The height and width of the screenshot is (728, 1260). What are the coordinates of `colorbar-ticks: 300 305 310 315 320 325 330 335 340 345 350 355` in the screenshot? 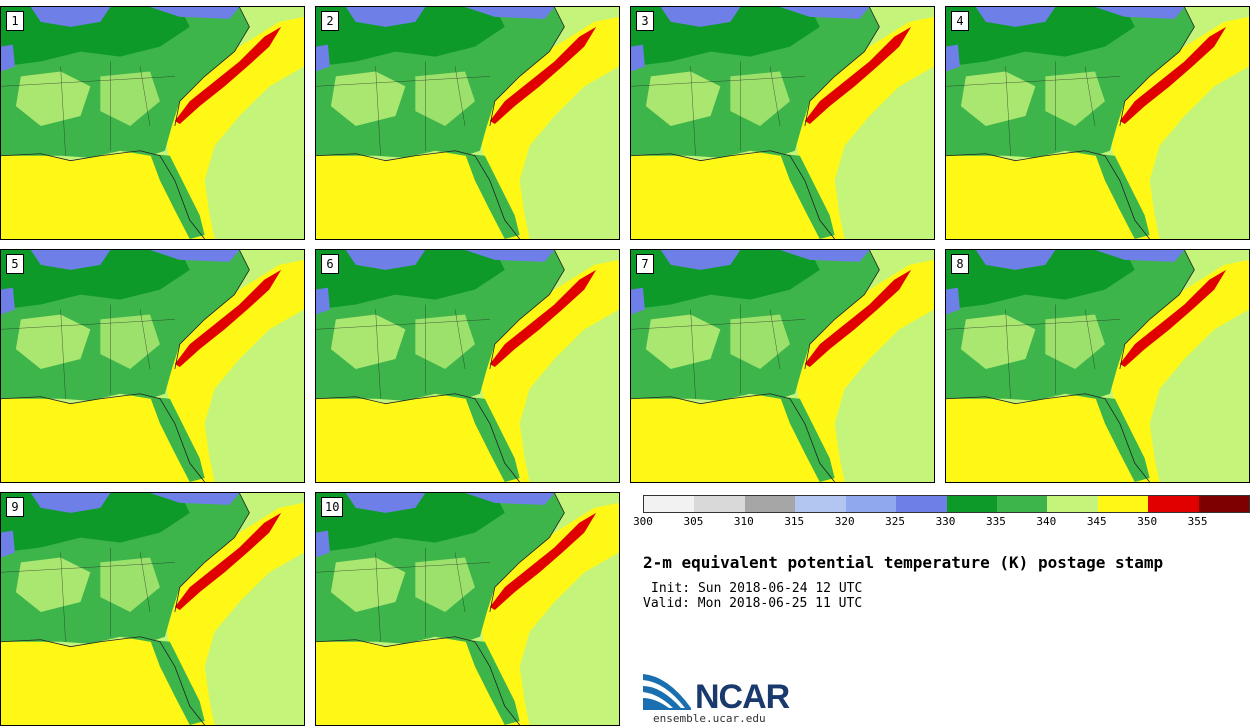 It's located at (940, 522).